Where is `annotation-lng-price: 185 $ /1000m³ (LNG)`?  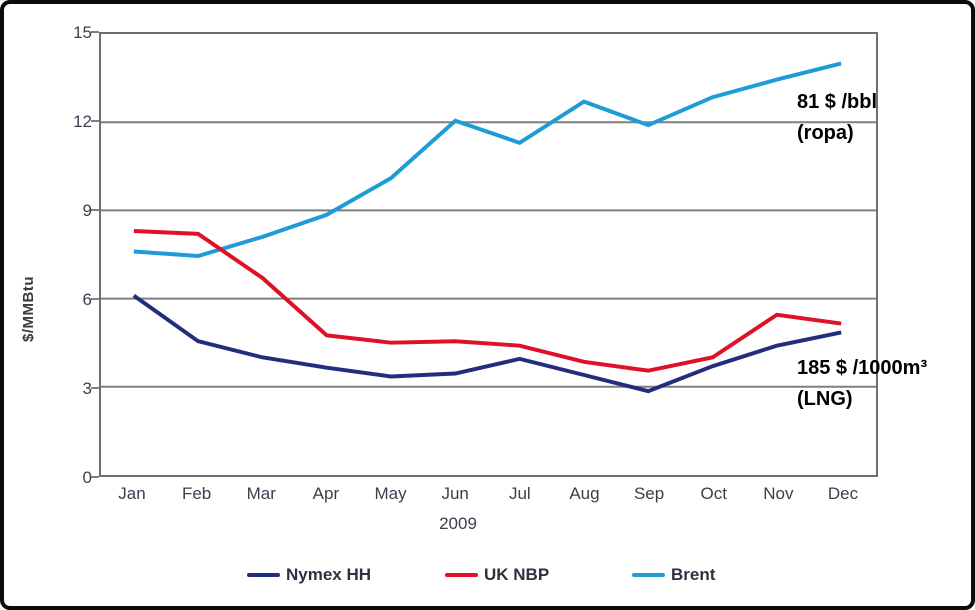
annotation-lng-price: 185 $ /1000m³ (LNG) is located at coordinates (862, 384).